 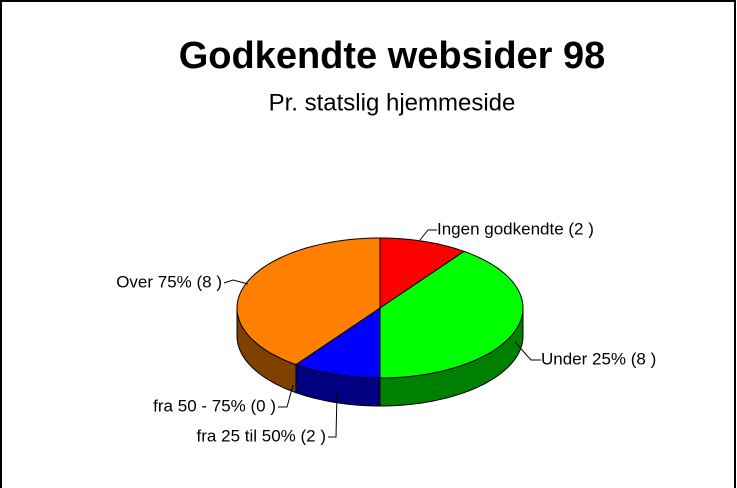 I want to click on slice-label: Under 25% (8 ), so click(x=598, y=358).